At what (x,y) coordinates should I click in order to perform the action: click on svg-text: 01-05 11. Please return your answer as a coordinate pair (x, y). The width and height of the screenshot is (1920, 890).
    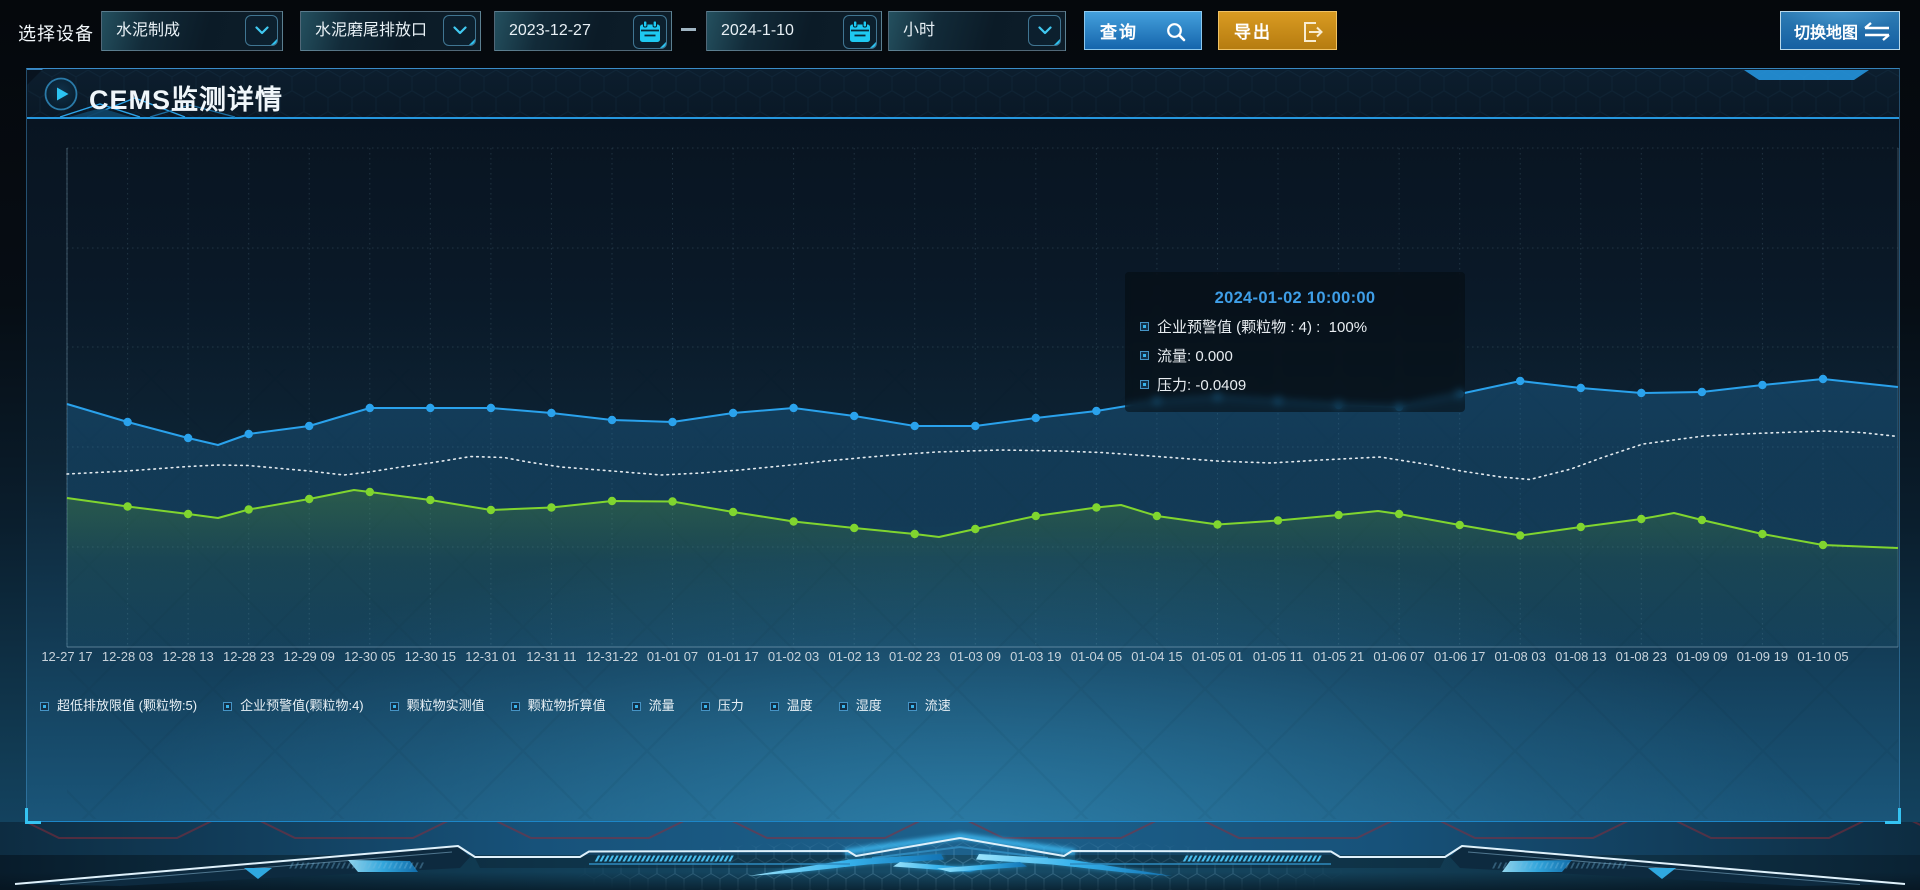
    Looking at the image, I should click on (1278, 656).